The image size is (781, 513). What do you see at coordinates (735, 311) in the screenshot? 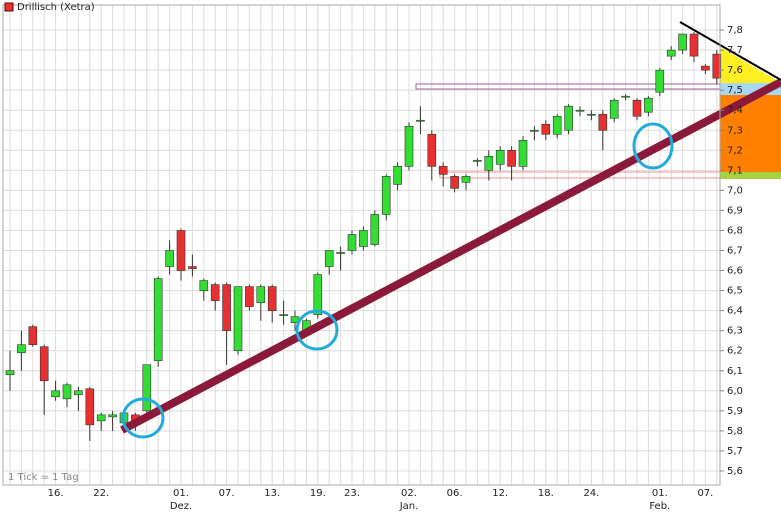
I see `y-tick-label: 6,4` at bounding box center [735, 311].